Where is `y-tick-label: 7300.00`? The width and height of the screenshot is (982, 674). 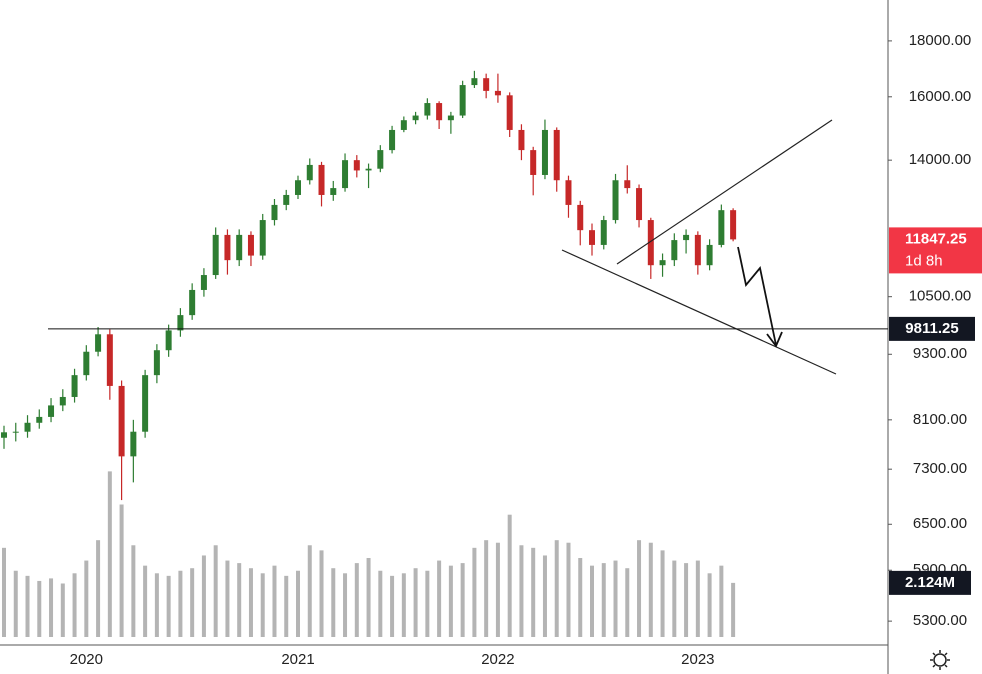
y-tick-label: 7300.00 is located at coordinates (940, 468).